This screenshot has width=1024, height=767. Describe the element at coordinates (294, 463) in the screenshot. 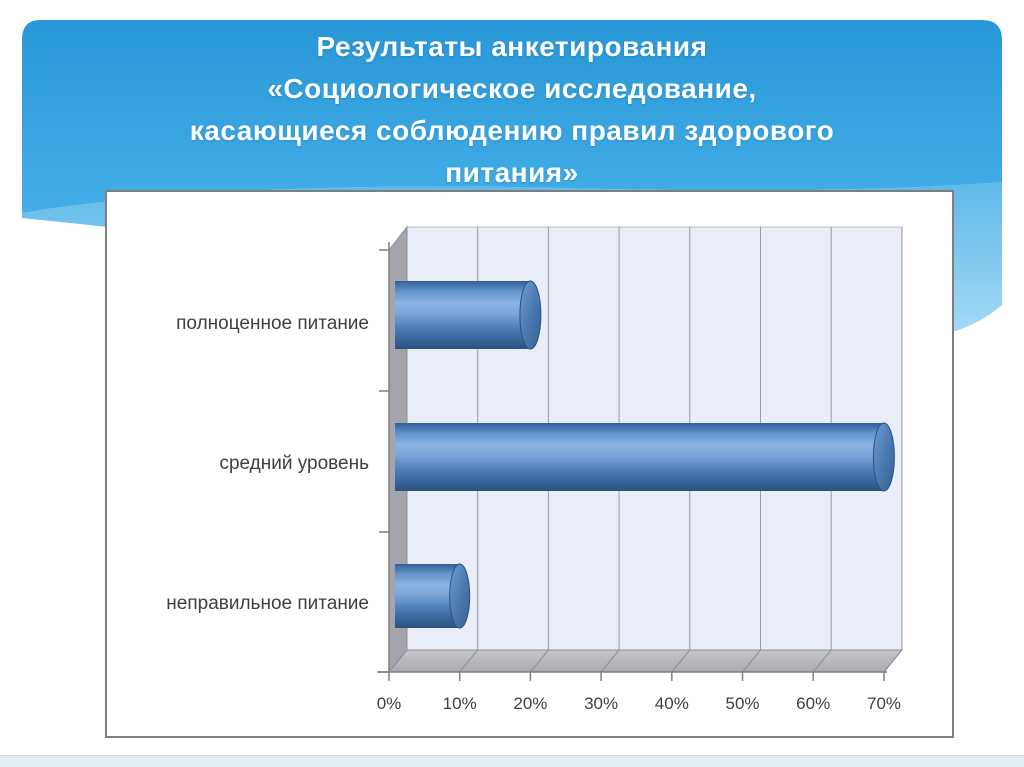

I see `category-label: средний уровень` at that location.